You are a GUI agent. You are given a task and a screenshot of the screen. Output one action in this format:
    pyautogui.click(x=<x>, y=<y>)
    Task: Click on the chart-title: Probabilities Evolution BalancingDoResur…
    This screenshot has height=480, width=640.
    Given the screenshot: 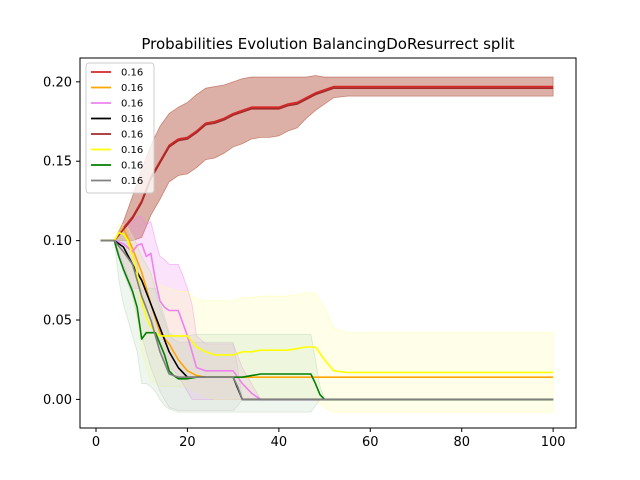 What is the action you would take?
    pyautogui.click(x=327, y=44)
    